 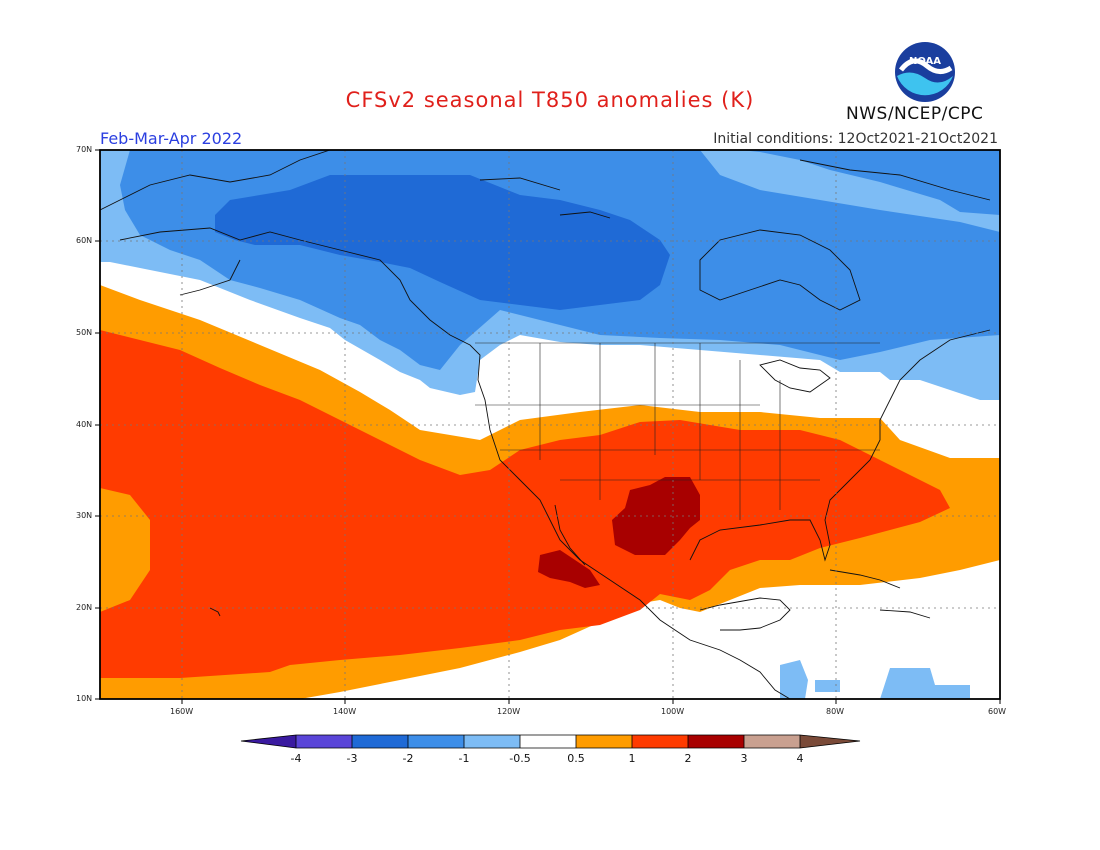 What do you see at coordinates (925, 72) in the screenshot?
I see `noaa-logo-icon: NOAA` at bounding box center [925, 72].